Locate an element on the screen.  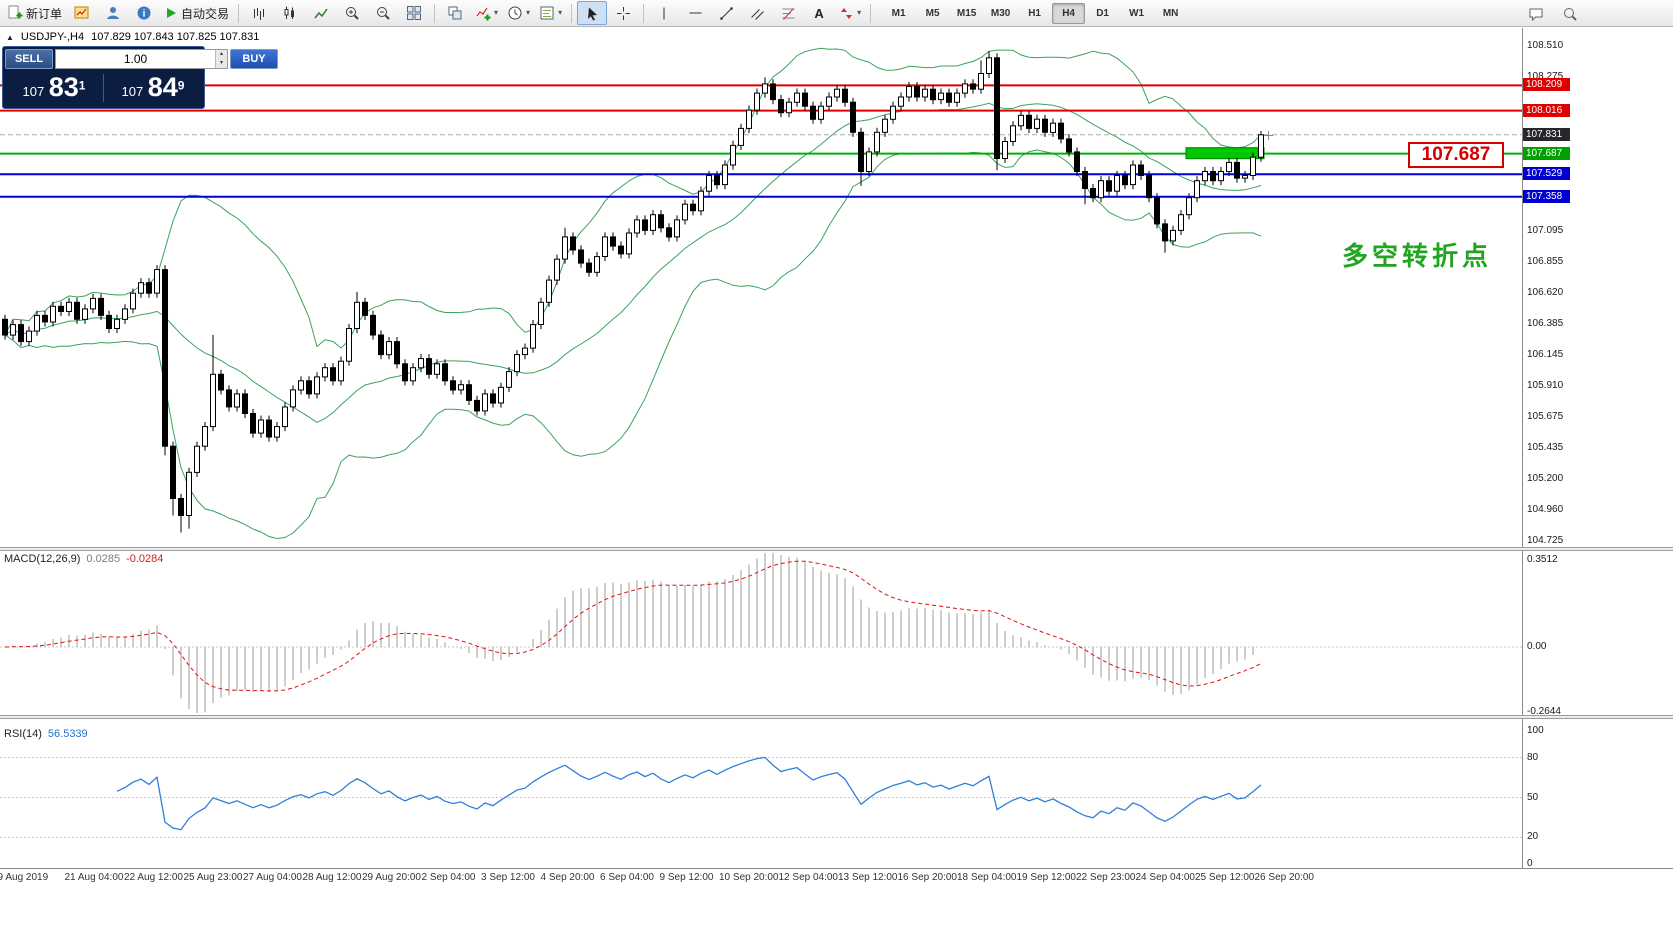
zoom-out-icon is located at coordinates (383, 13).